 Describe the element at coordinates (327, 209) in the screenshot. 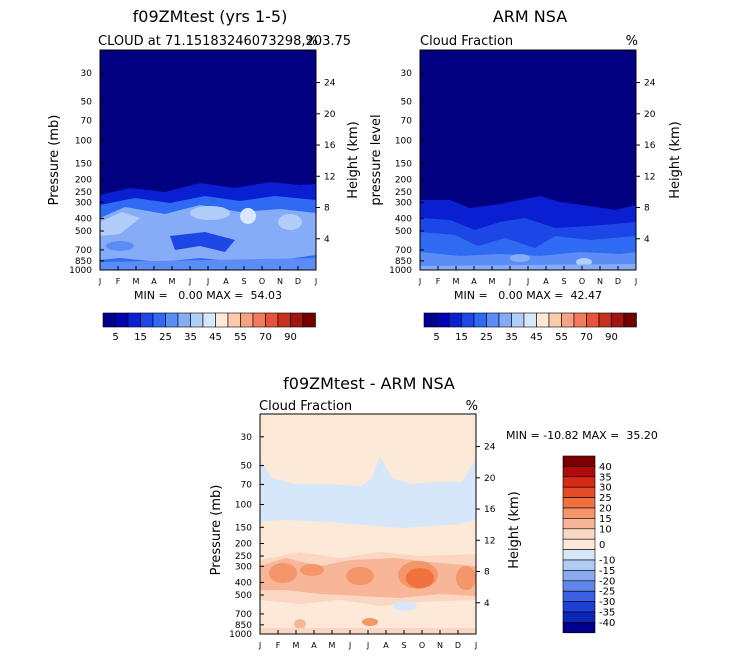

I see `panel1-y-right-tick-label: 8` at that location.